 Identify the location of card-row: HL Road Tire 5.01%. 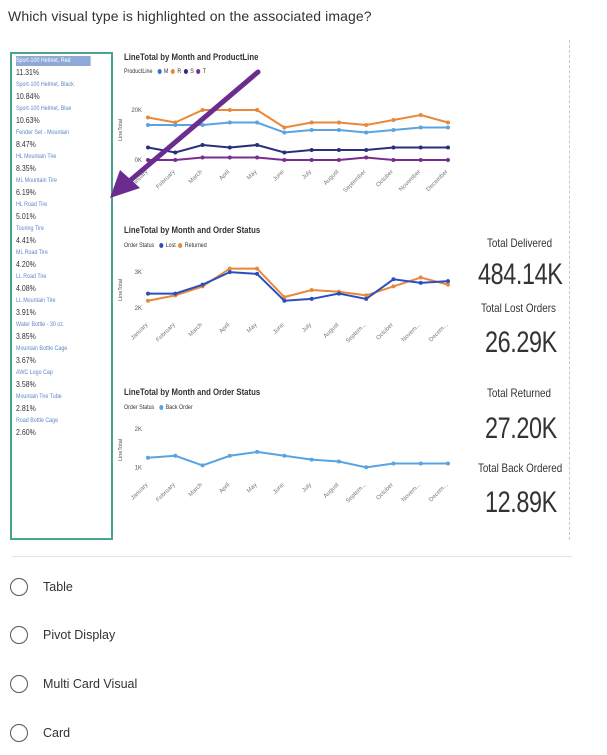
(61, 211).